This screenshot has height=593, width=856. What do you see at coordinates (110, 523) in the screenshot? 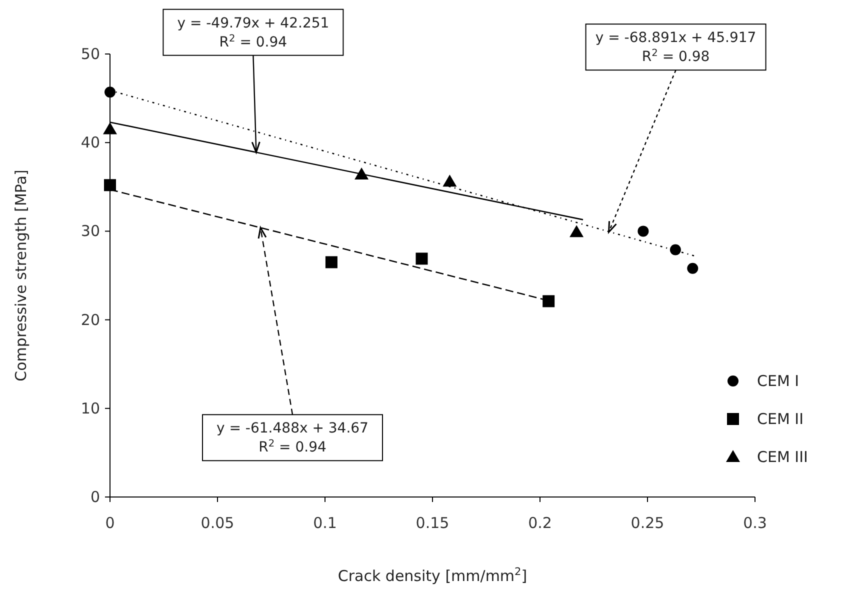
I see `x-tick-label: 0` at bounding box center [110, 523].